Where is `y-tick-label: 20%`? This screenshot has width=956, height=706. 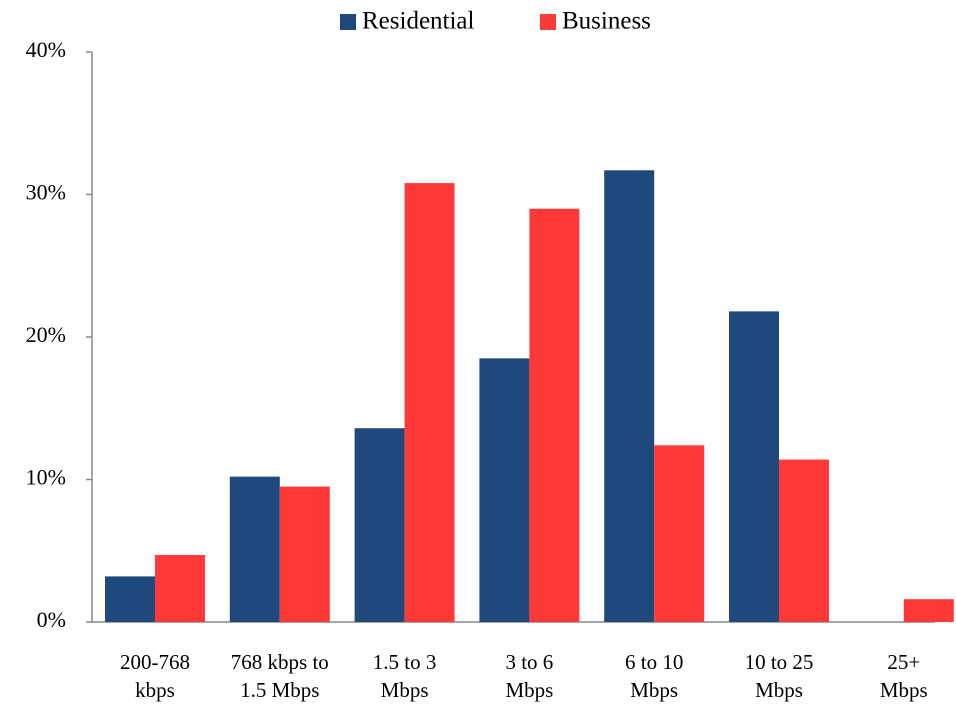
y-tick-label: 20% is located at coordinates (46, 334).